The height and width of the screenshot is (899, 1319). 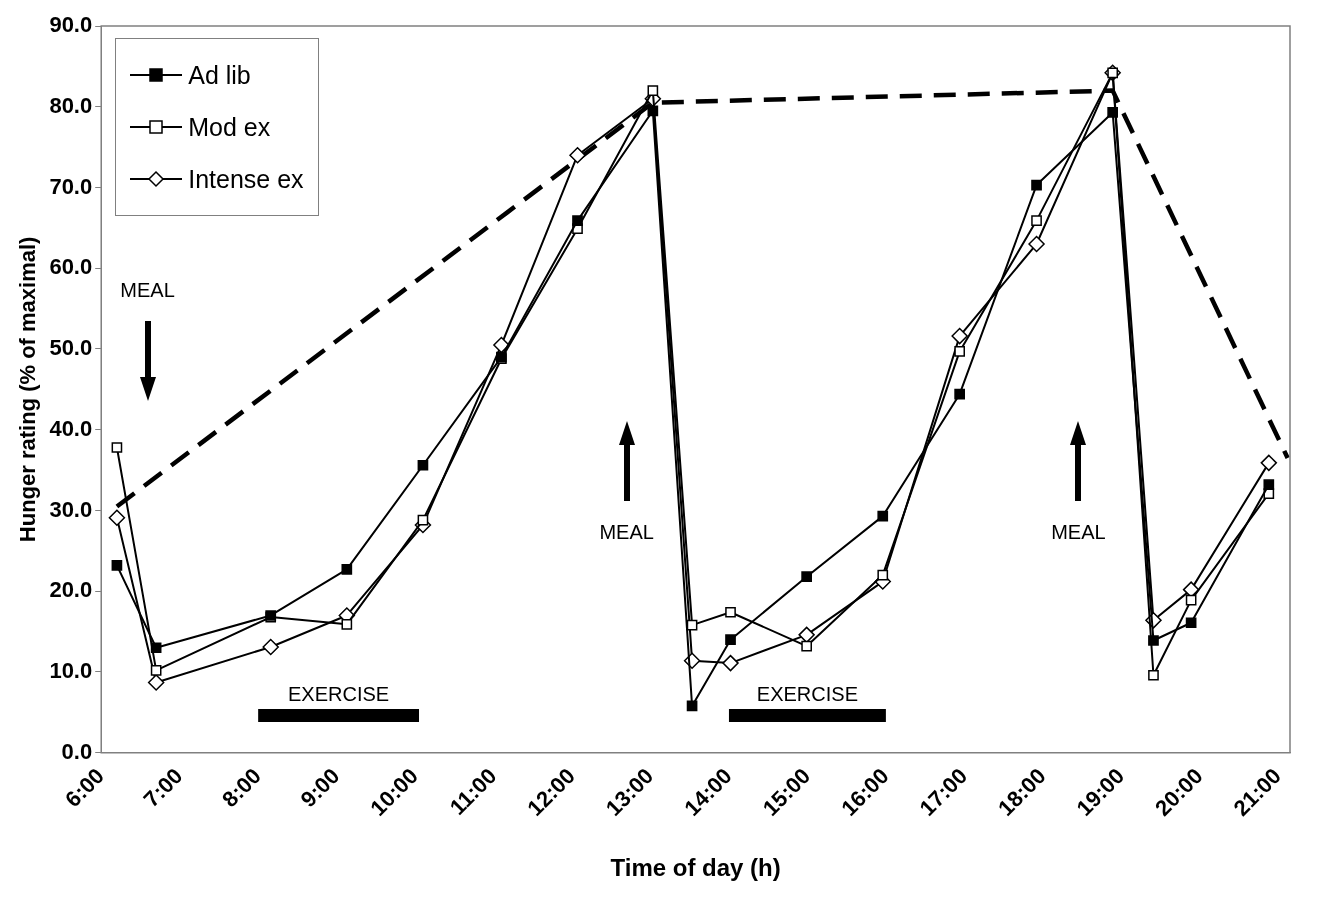 I want to click on y-tick-label: 0.0, so click(x=77, y=751).